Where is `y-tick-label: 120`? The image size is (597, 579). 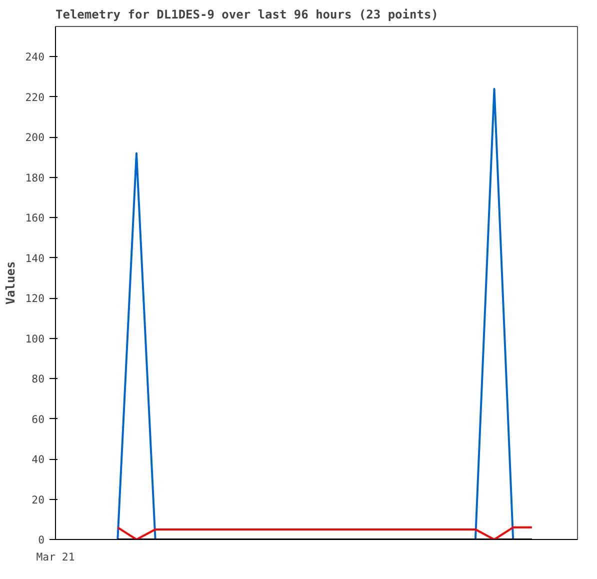
y-tick-label: 120 is located at coordinates (35, 299).